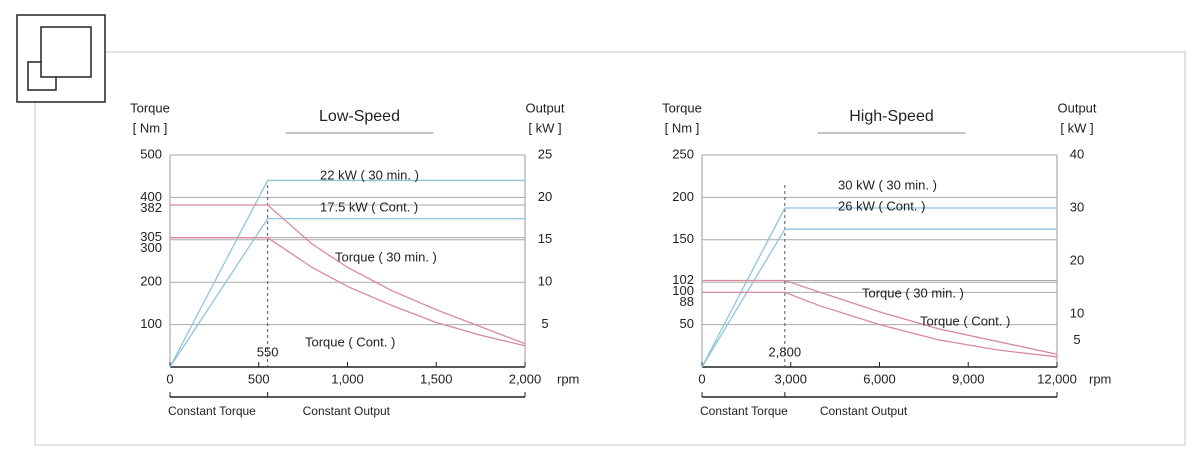 The image size is (1200, 473). I want to click on y-tick-label: 300, so click(151, 247).